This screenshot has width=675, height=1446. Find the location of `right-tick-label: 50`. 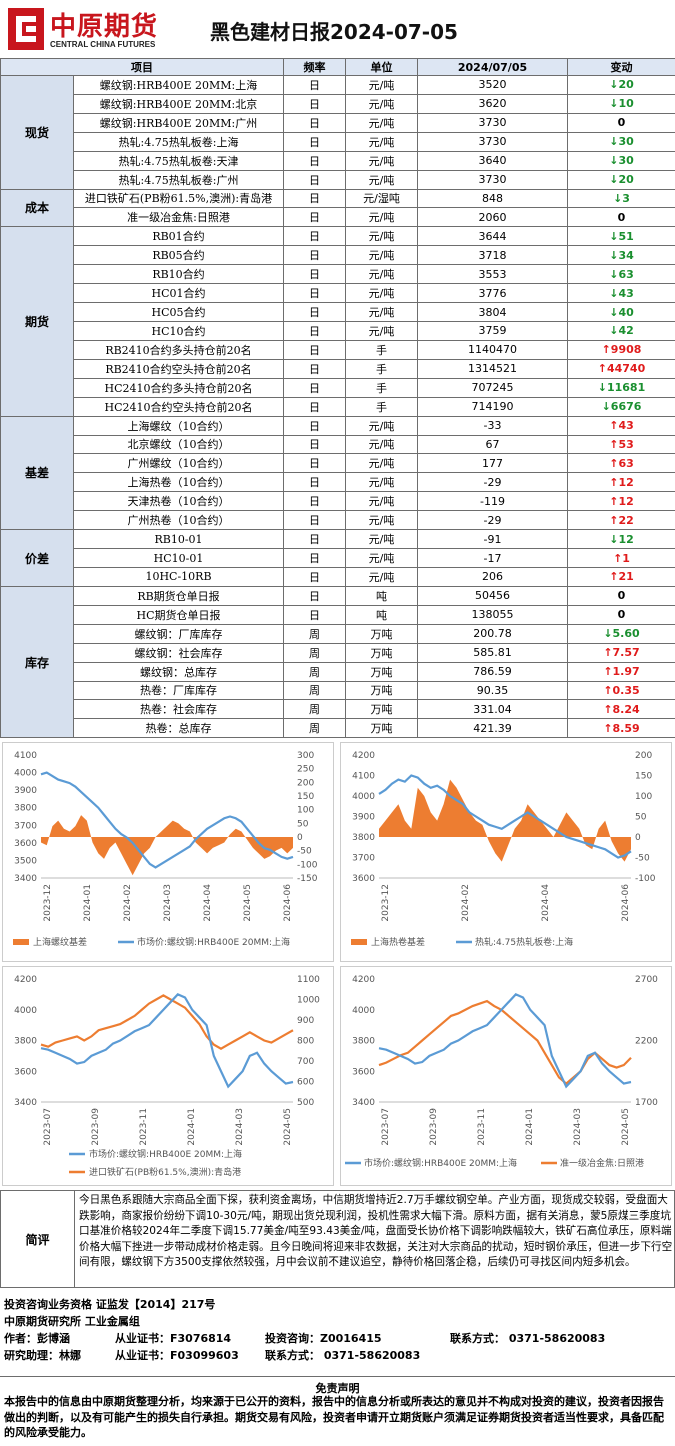

right-tick-label: 50 is located at coordinates (641, 818).